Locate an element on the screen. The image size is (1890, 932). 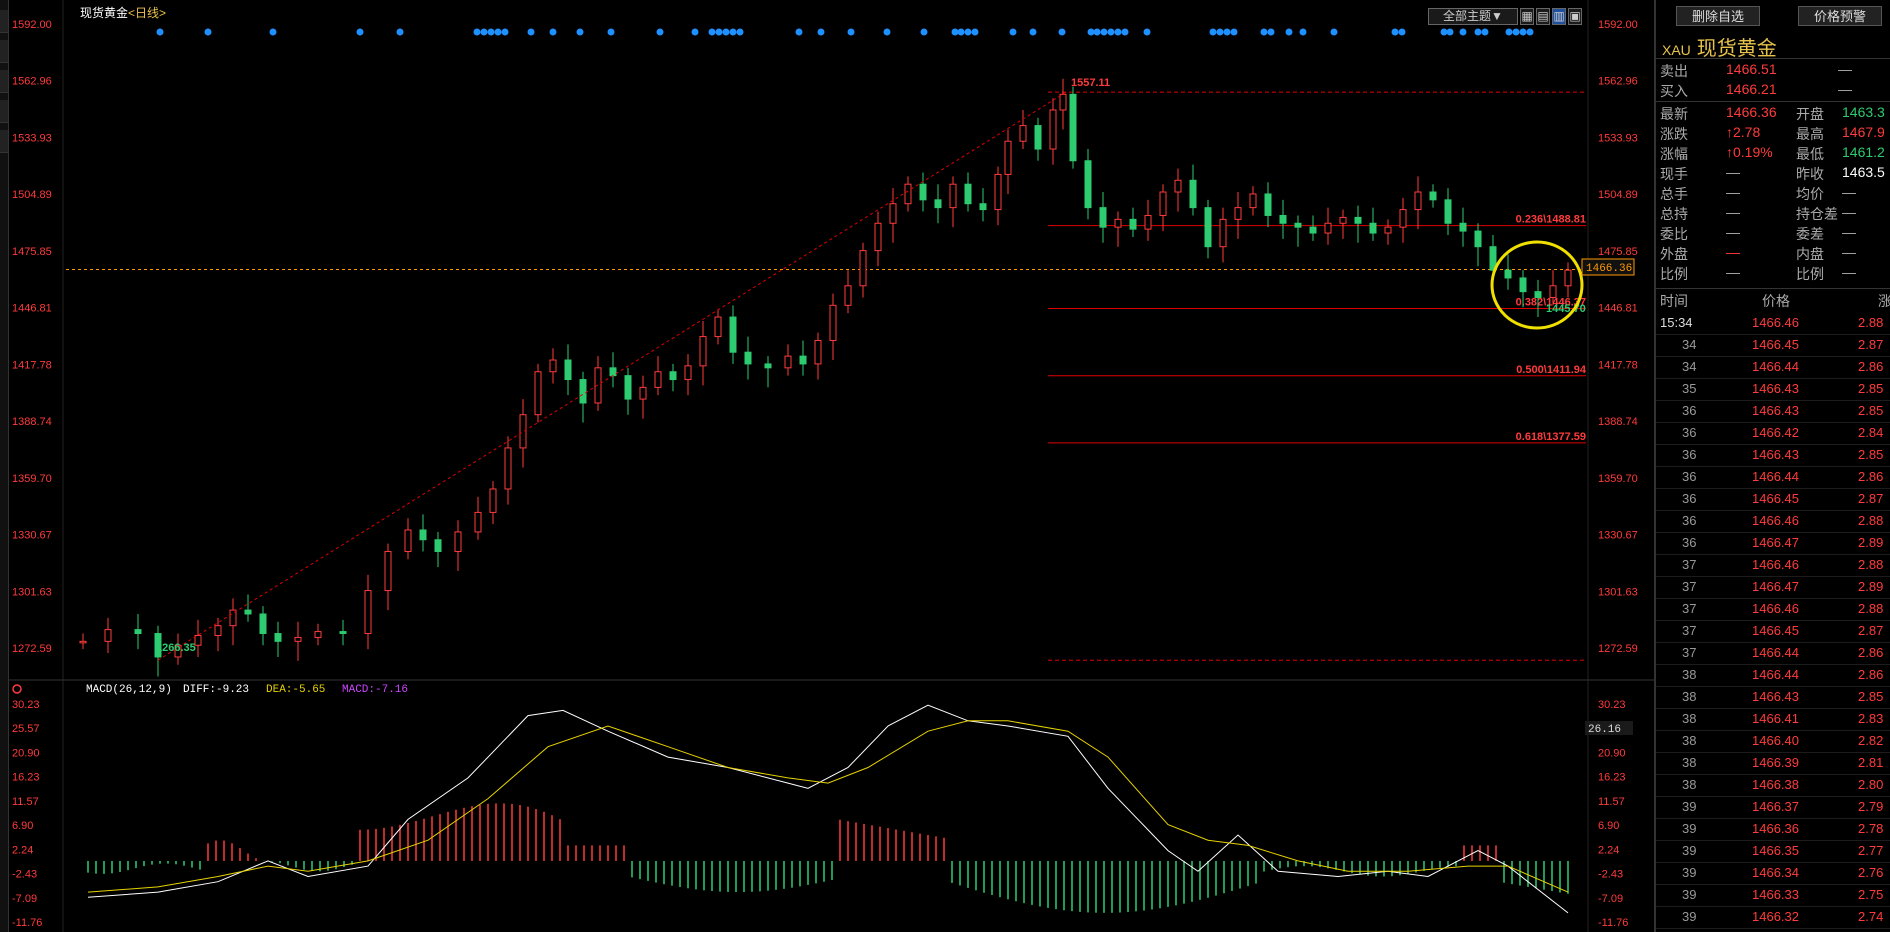
quote-value: — is located at coordinates (1849, 272).